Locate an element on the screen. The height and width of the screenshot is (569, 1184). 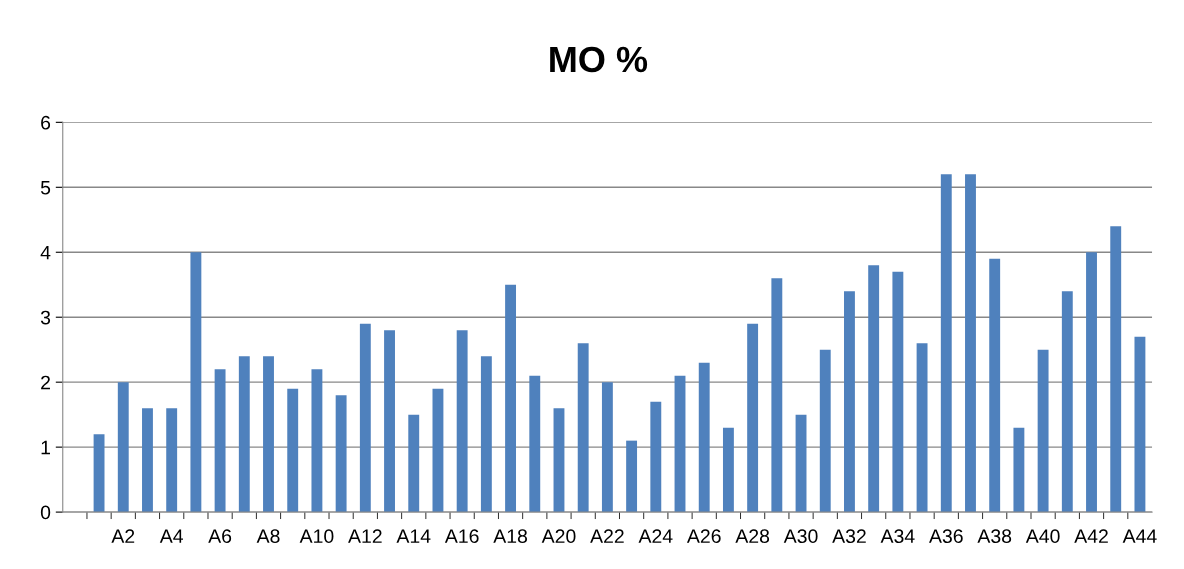
x-tick-label: A4 is located at coordinates (171, 536).